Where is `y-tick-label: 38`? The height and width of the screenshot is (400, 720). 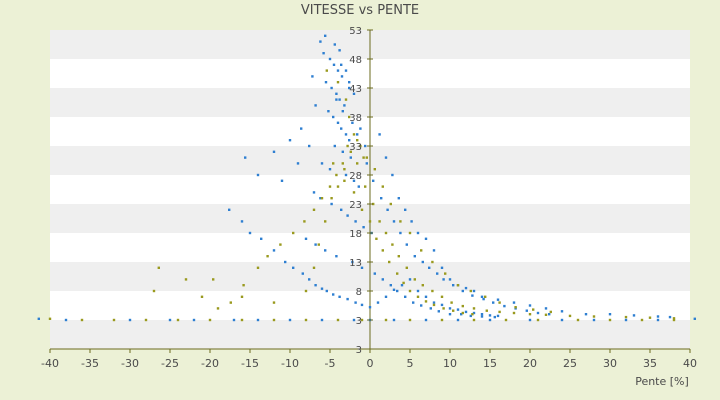 y-tick-label: 38 is located at coordinates (355, 118).